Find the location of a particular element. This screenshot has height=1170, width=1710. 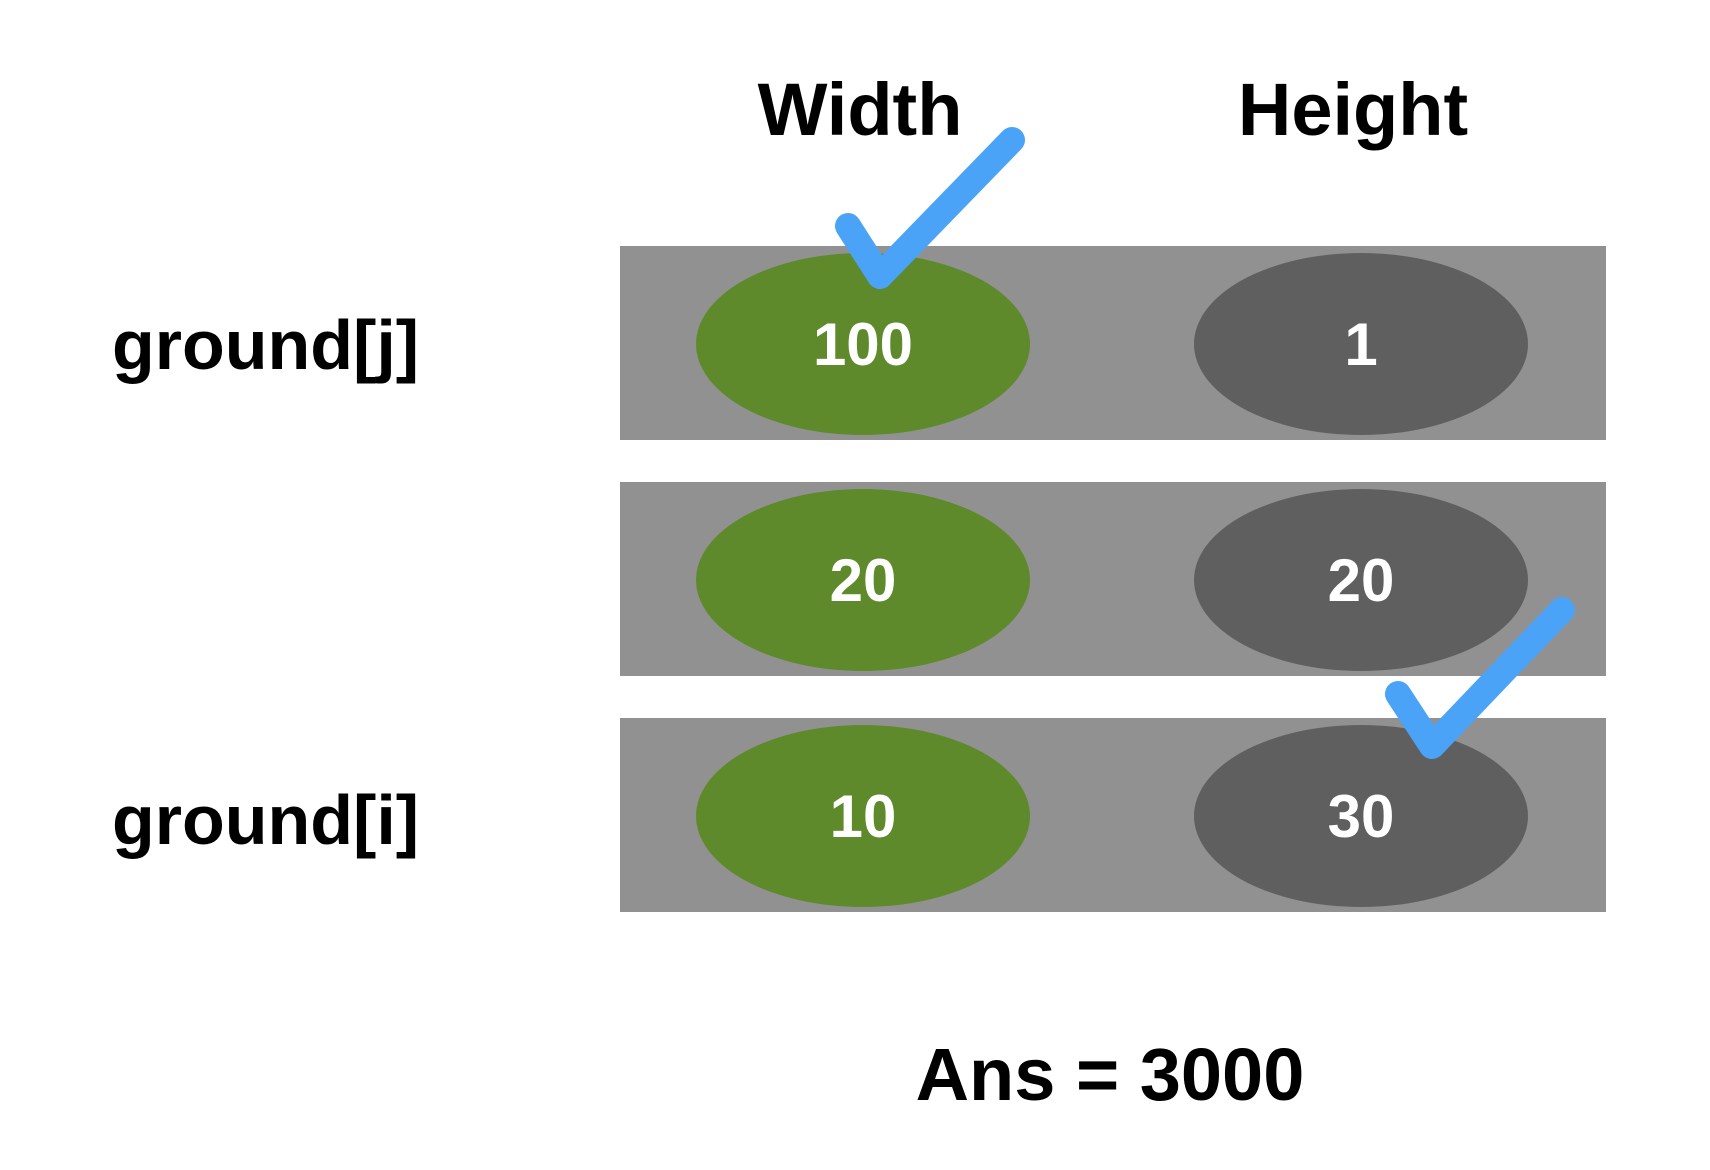

row-band: 100 1 is located at coordinates (1113, 343).